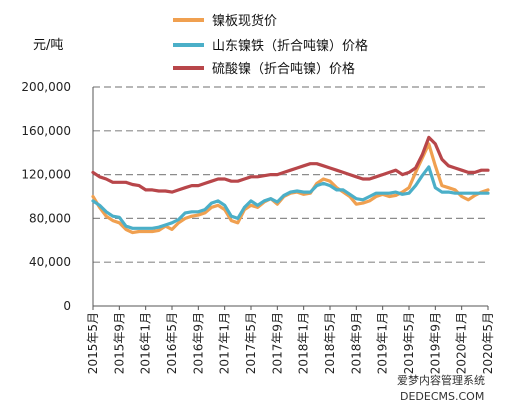 This screenshot has height=408, width=507. What do you see at coordinates (50, 218) in the screenshot?
I see `y-tick-label-3: 80,000` at bounding box center [50, 218].